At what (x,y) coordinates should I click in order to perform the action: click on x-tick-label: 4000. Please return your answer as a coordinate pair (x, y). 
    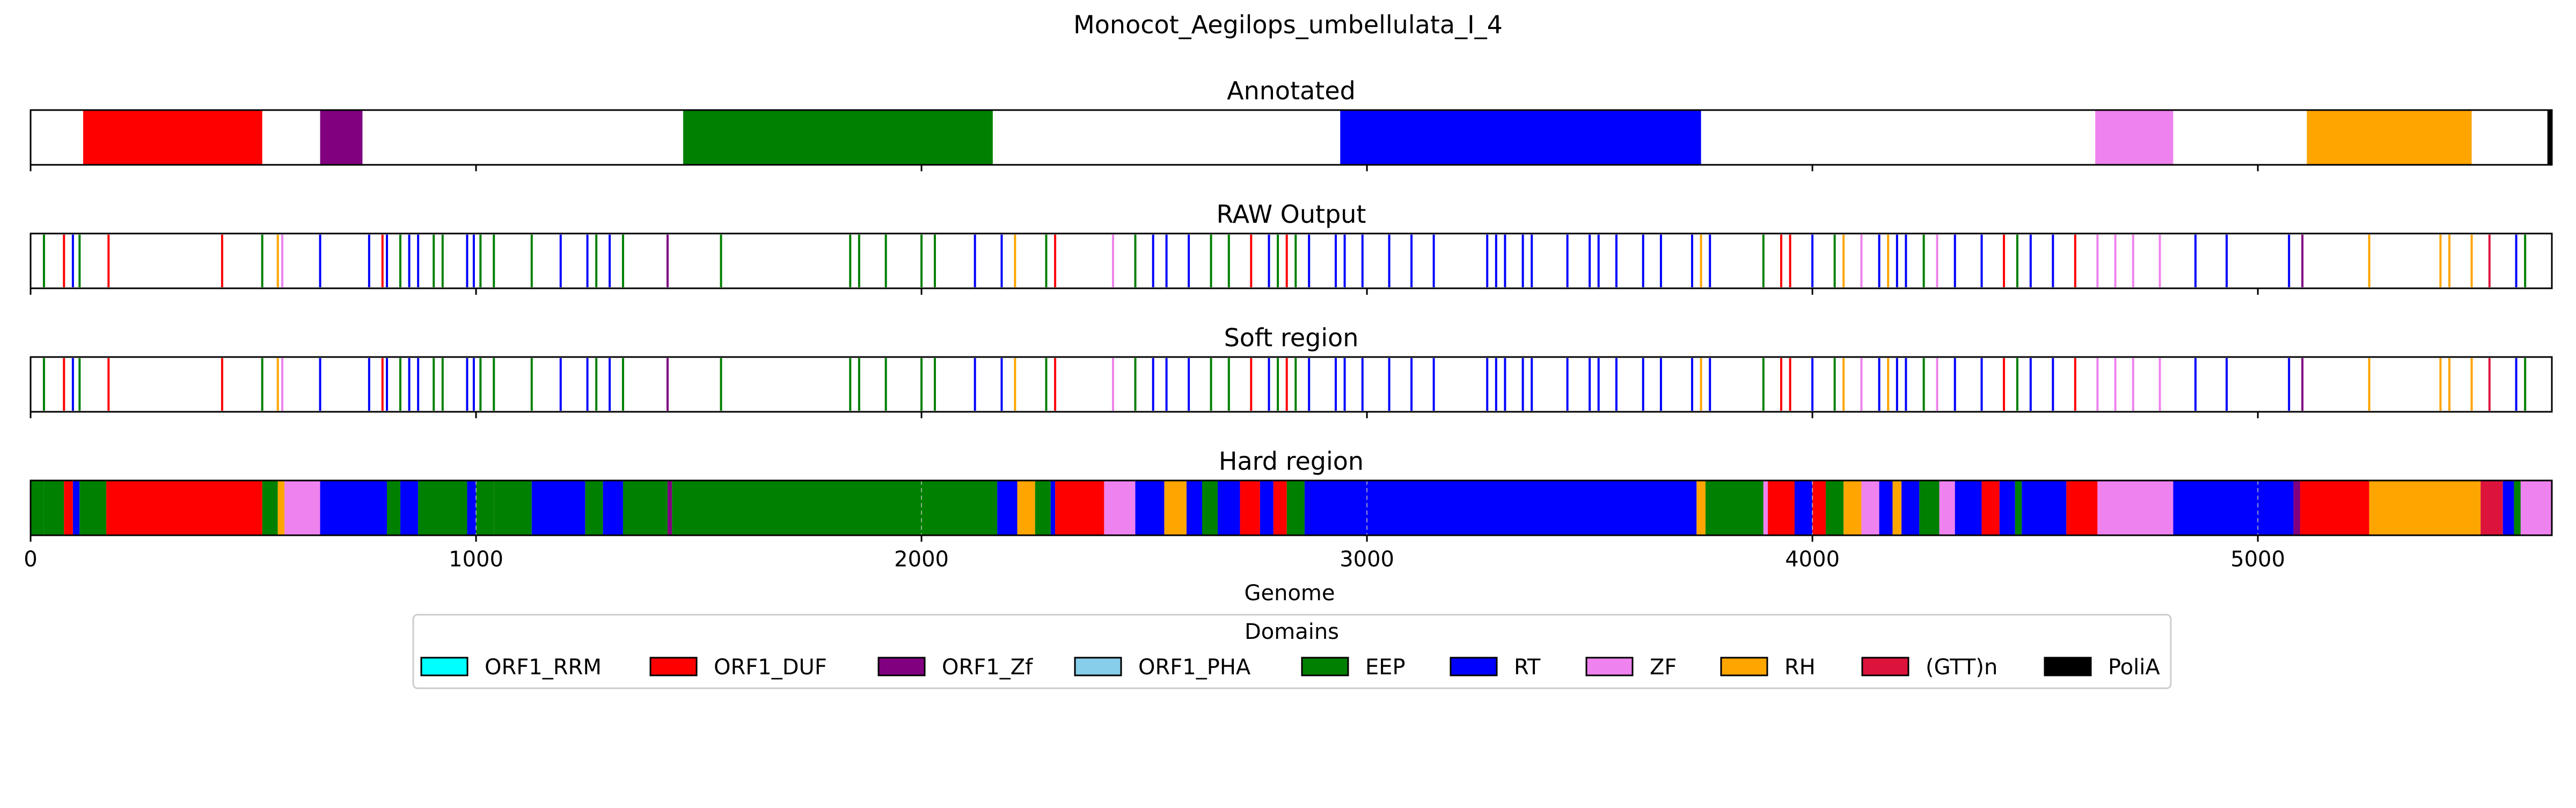
    Looking at the image, I should click on (1812, 559).